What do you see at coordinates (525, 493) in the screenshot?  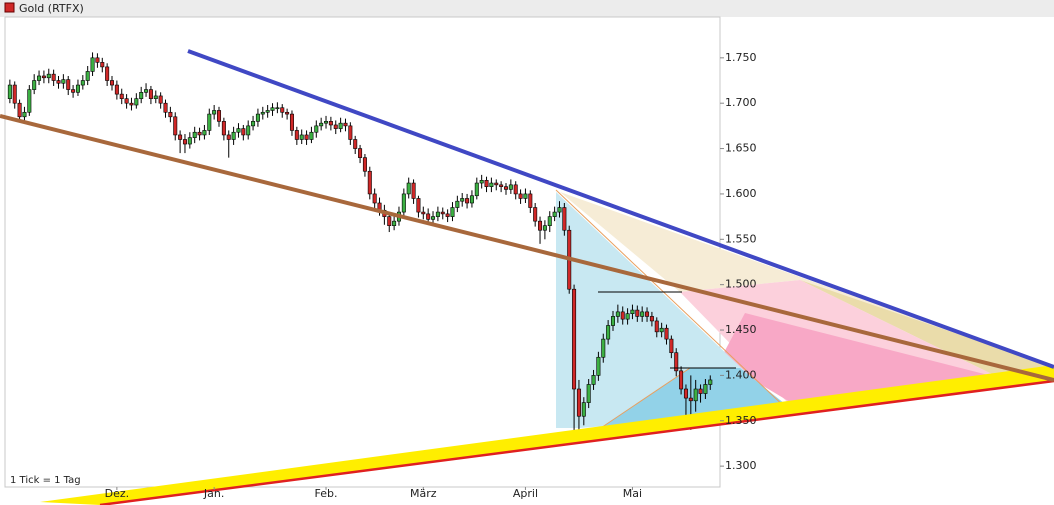 I see `x-tick-label: April` at bounding box center [525, 493].